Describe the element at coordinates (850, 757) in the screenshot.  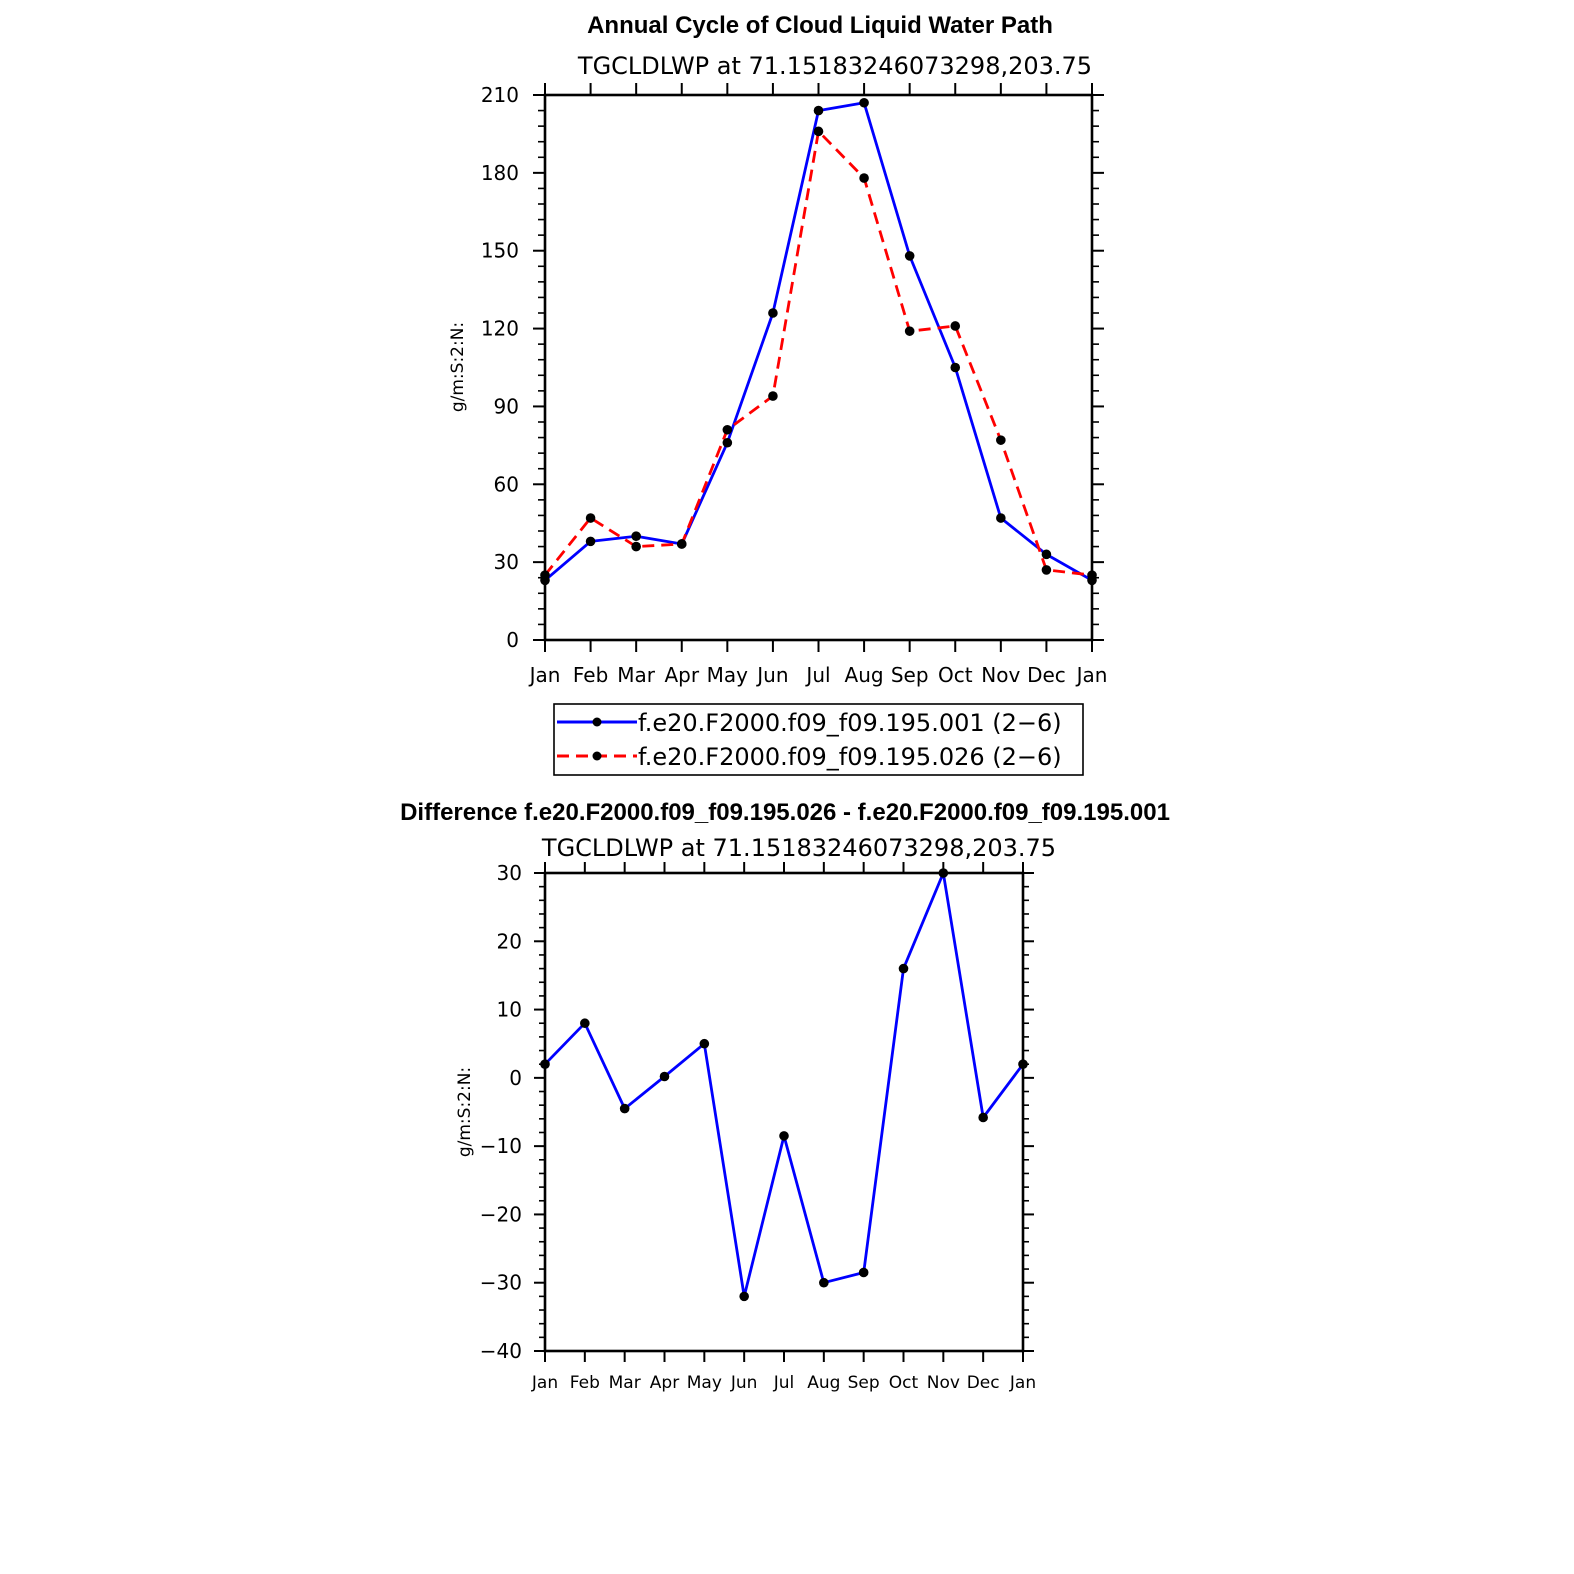
I see `legend-label-series-2: f.e20.F2000.f09_f09.195.026 (2−6)` at that location.